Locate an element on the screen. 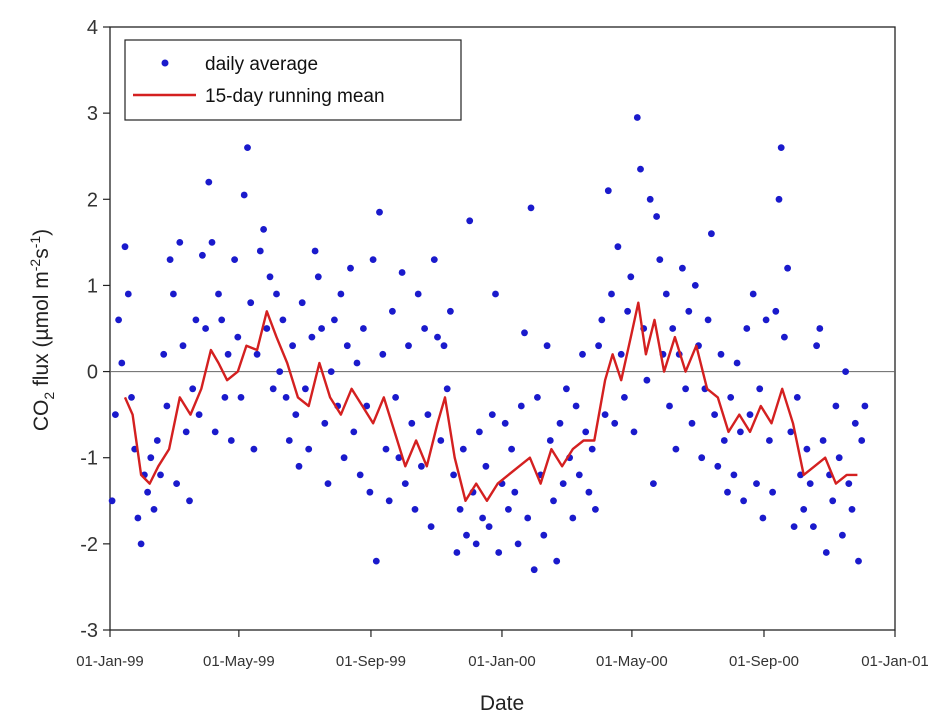 This screenshot has height=718, width=945. y-axis: -3 -2 -1 0 1 2 3 4 is located at coordinates (95, 329).